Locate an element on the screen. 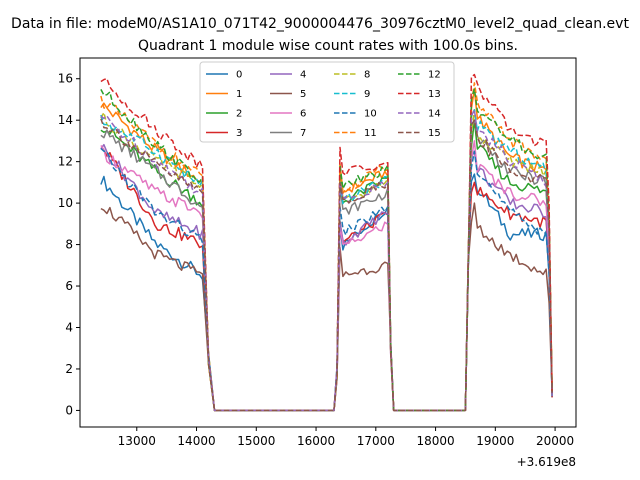 This screenshot has width=640, height=480. y-tick-label-6: 6 is located at coordinates (69, 286).